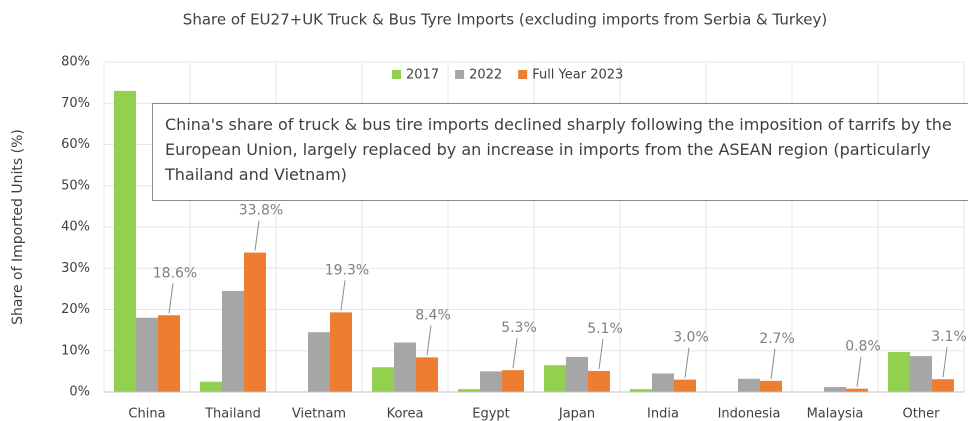  What do you see at coordinates (949, 337) in the screenshot?
I see `data-label: 3.1%` at bounding box center [949, 337].